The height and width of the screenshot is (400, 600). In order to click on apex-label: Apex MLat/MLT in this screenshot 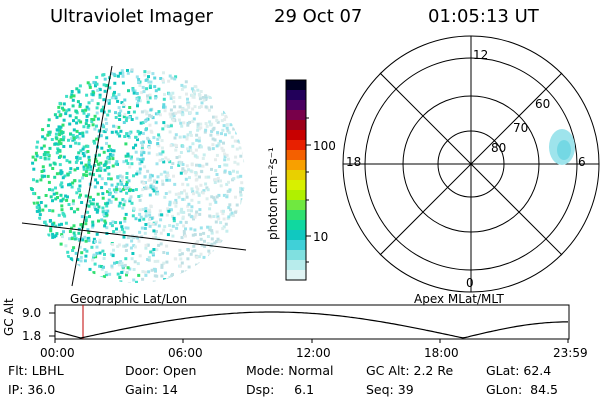, I will do `click(459, 299)`.